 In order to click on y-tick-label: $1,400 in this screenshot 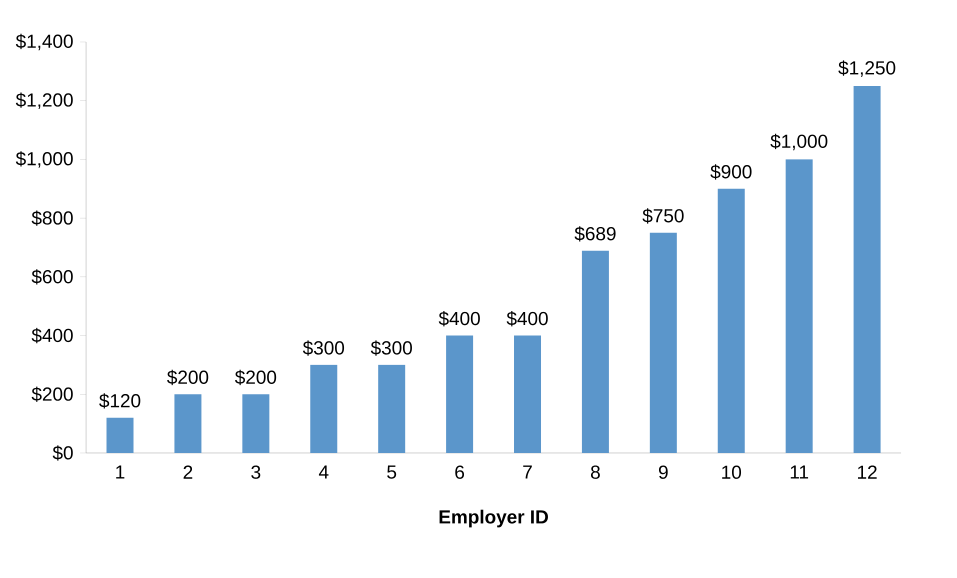, I will do `click(44, 42)`.